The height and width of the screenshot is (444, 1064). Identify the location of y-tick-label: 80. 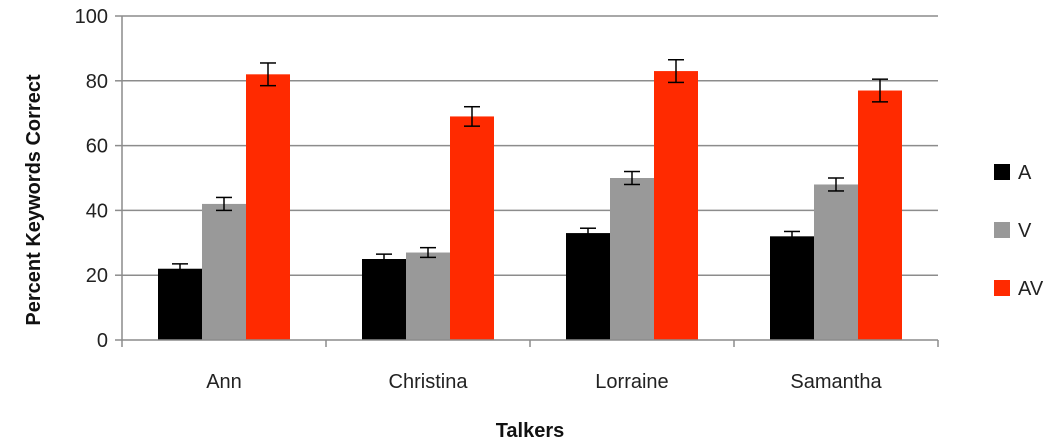
(97, 82).